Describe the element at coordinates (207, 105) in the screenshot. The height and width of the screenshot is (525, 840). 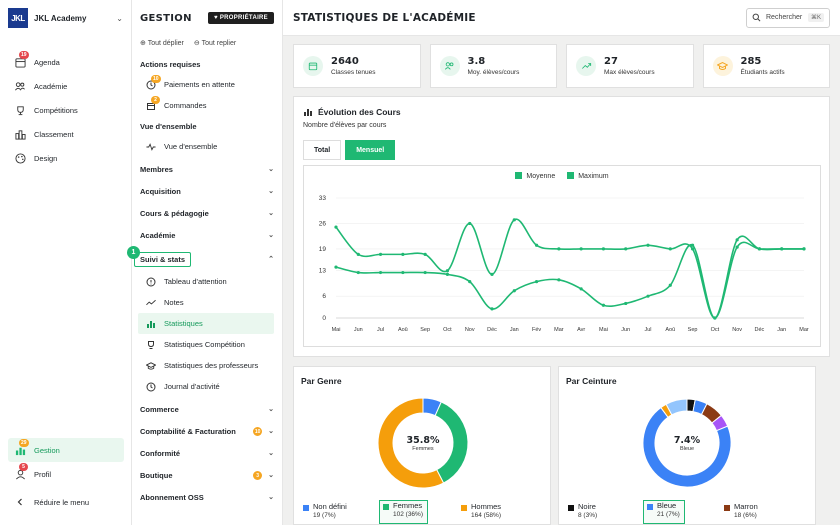
I see `nav-commandes: 2 Commandes` at that location.